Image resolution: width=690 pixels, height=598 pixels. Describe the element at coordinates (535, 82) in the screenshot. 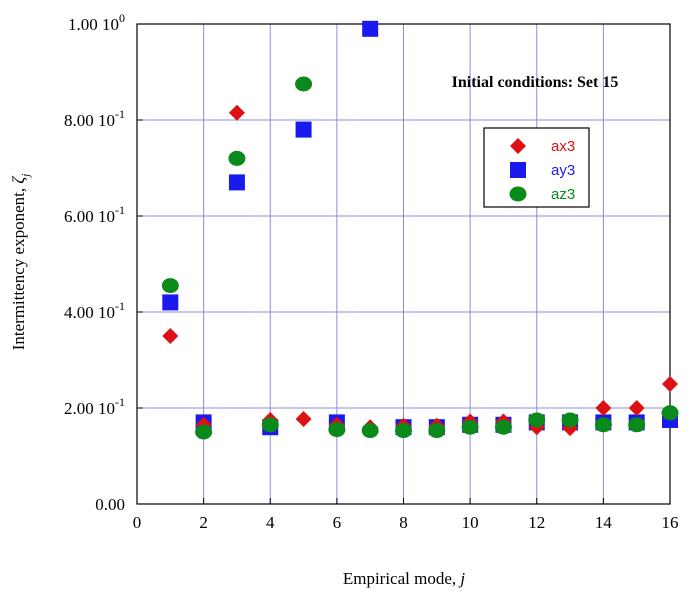

I see `chart-annotation: Initial conditions: Set 15` at that location.